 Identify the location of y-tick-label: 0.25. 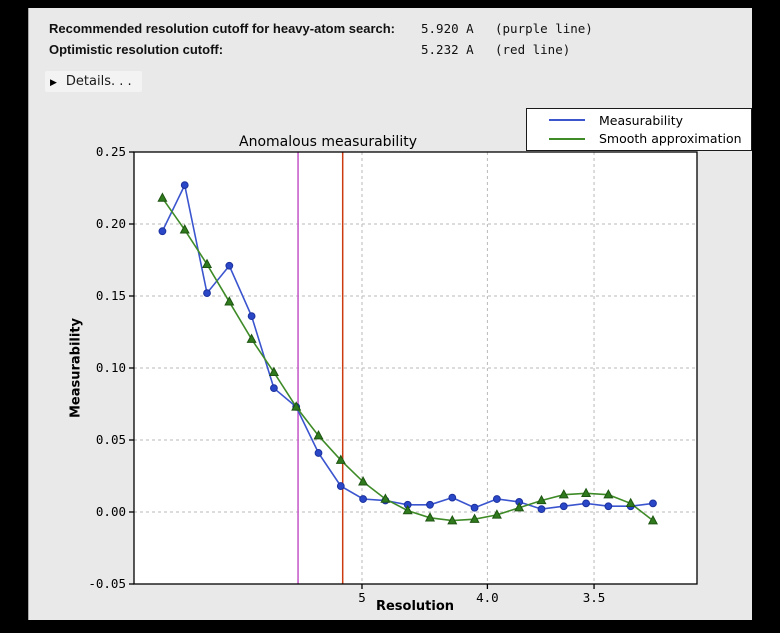
(111, 151).